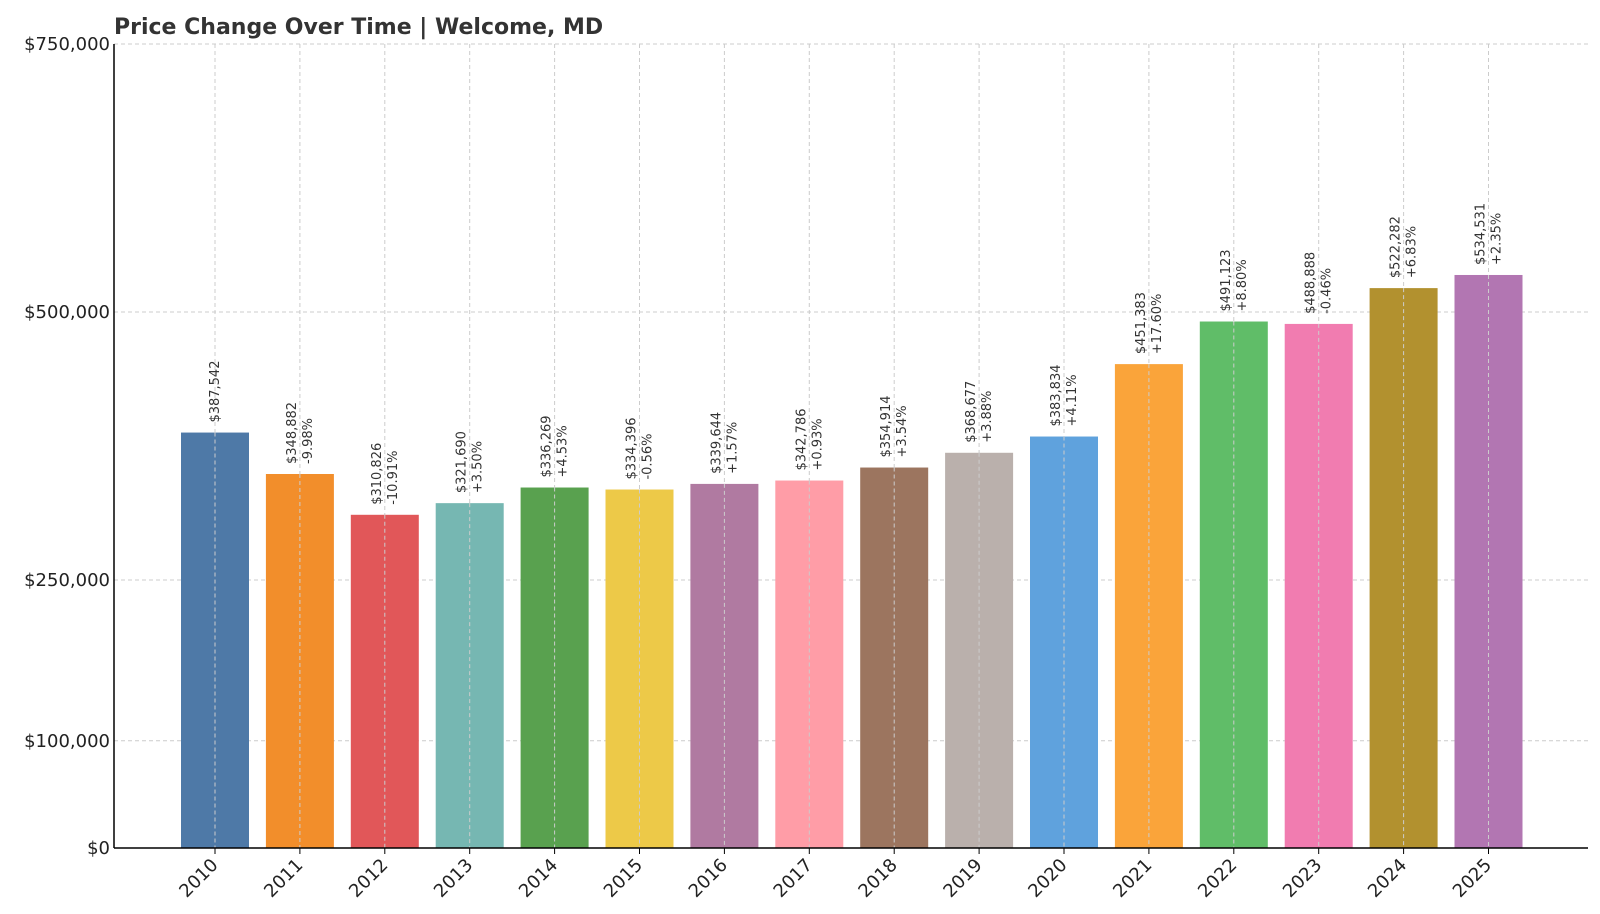 This screenshot has height=914, width=1600. Describe the element at coordinates (67, 312) in the screenshot. I see `y-tick-label: $500,000` at that location.